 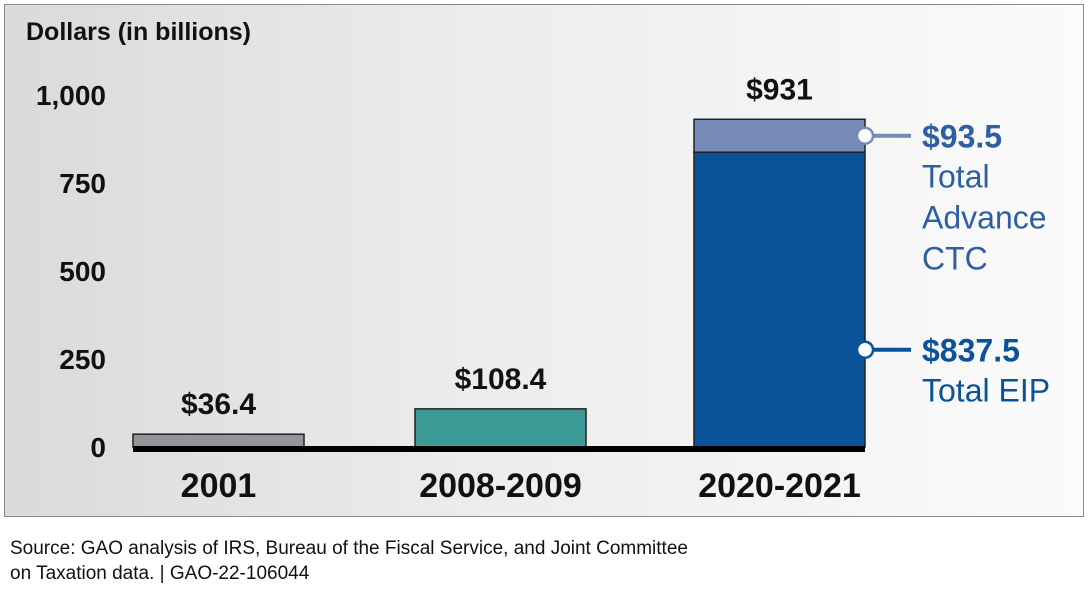 What do you see at coordinates (218, 404) in the screenshot?
I see `bar-total-label: $36.4` at bounding box center [218, 404].